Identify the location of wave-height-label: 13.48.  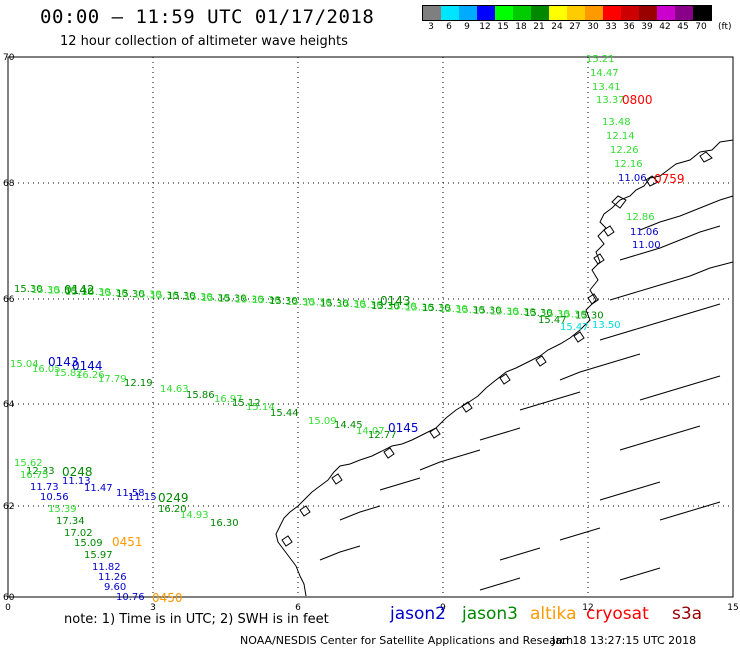
(616, 122).